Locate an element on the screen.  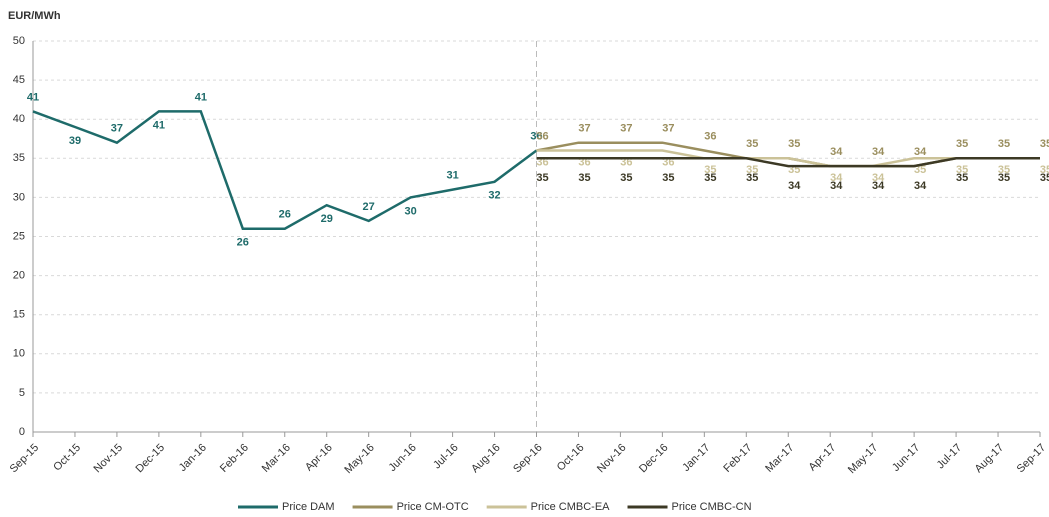
y-axis-title: EUR/MWh is located at coordinates (34, 16).